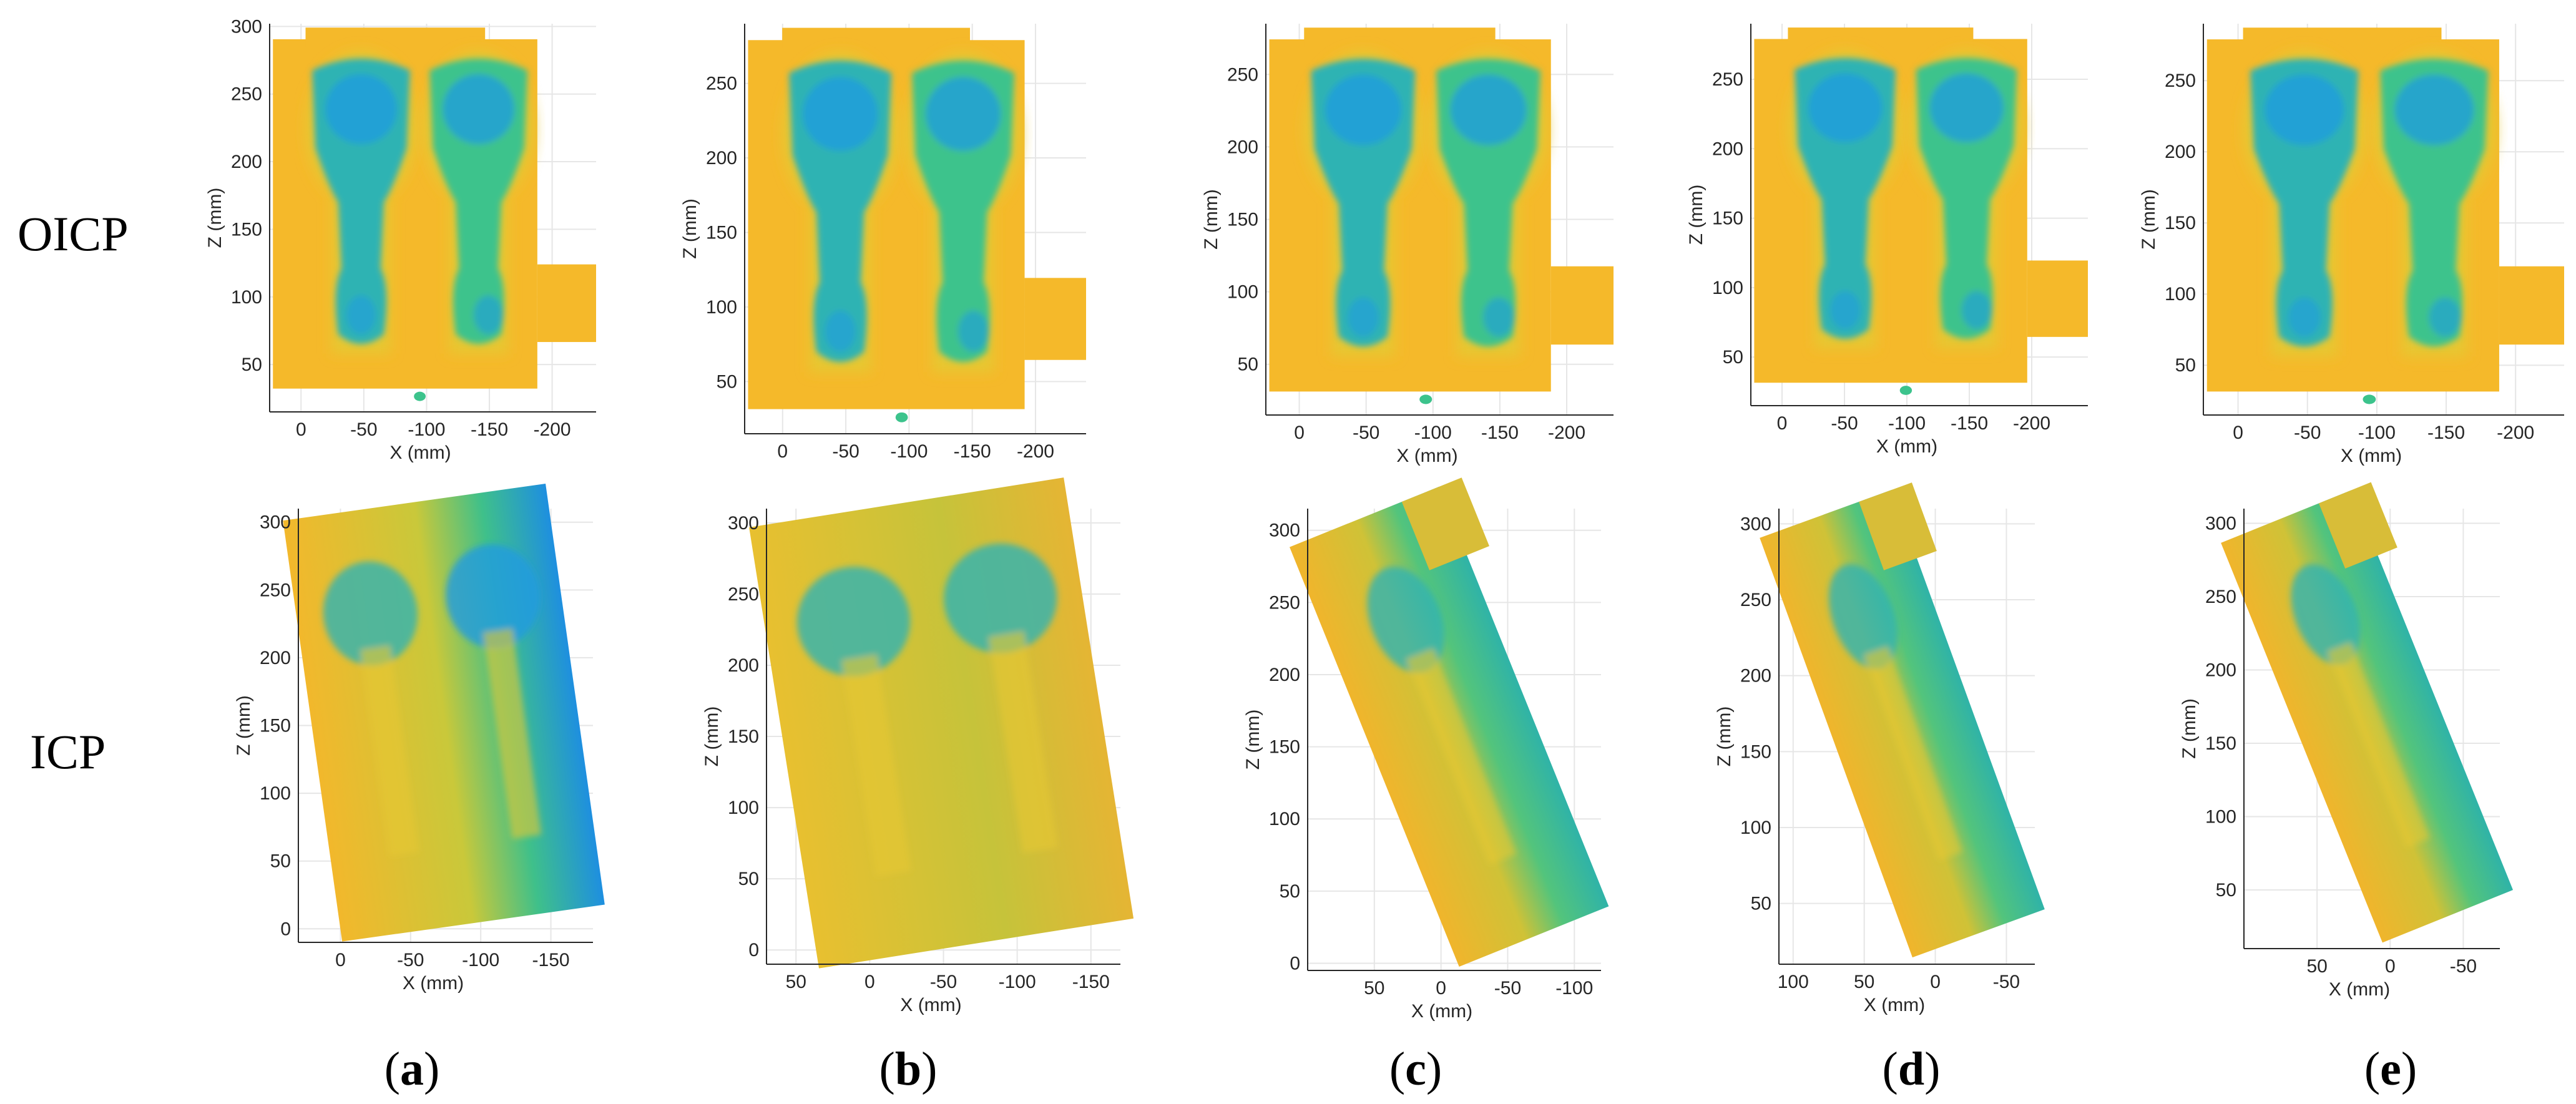 This screenshot has width=2576, height=1104. I want to click on caption-d: (d), so click(1911, 1069).